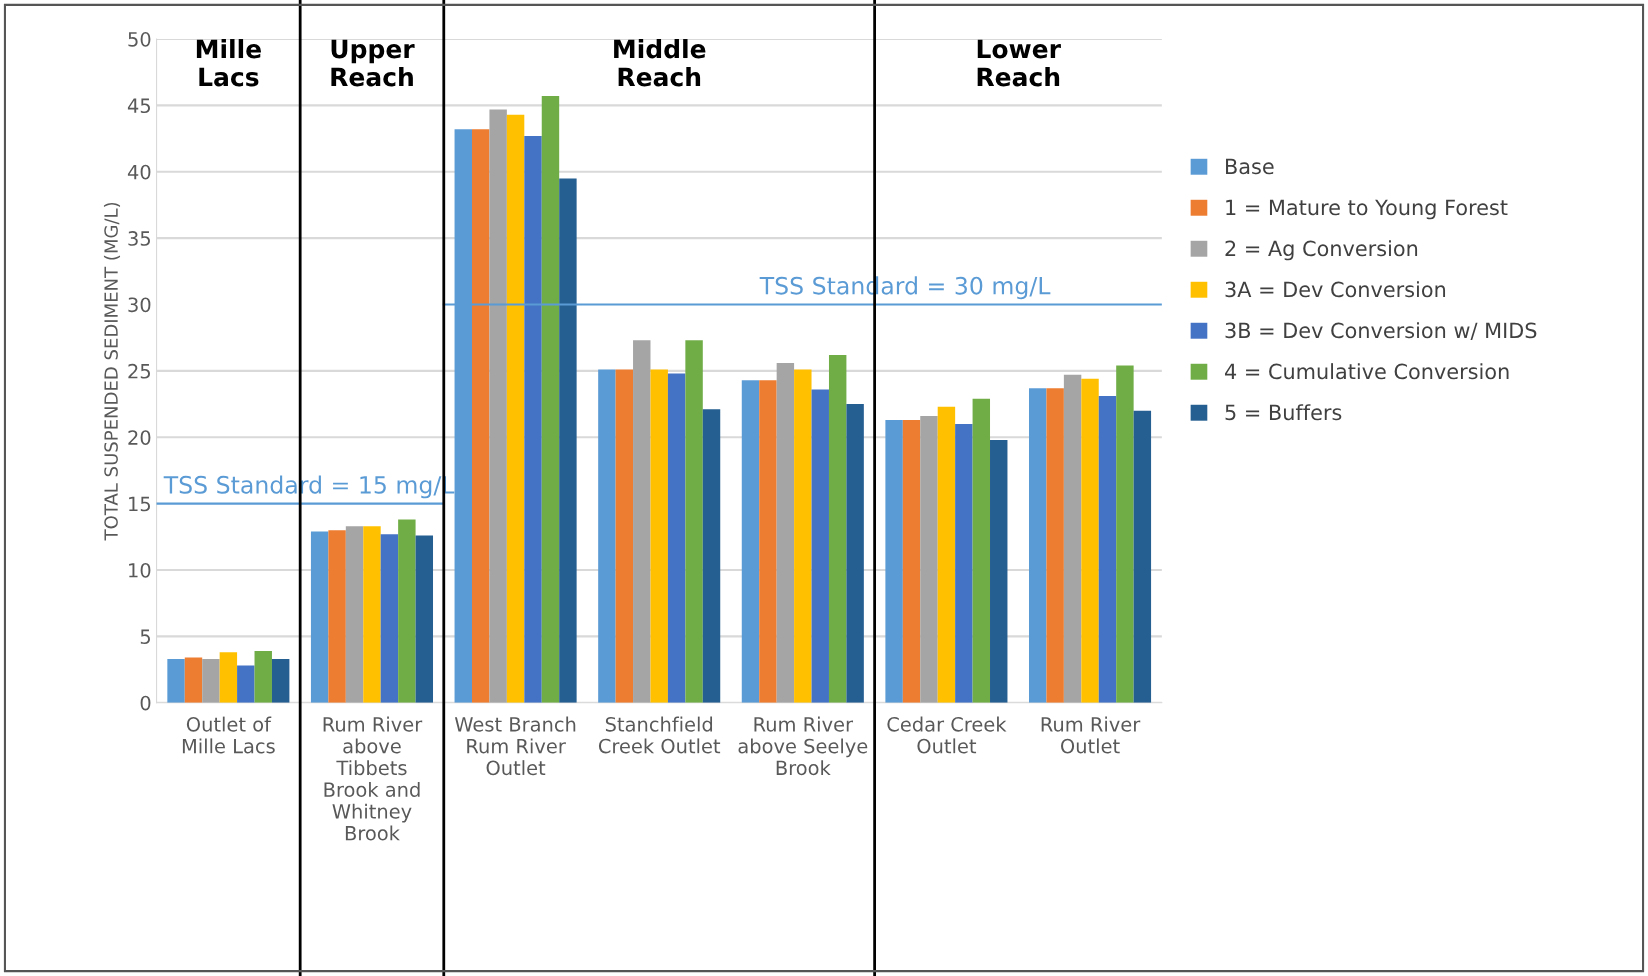  What do you see at coordinates (803, 746) in the screenshot?
I see `x-tick-label: Rum River above Seelye Brook` at bounding box center [803, 746].